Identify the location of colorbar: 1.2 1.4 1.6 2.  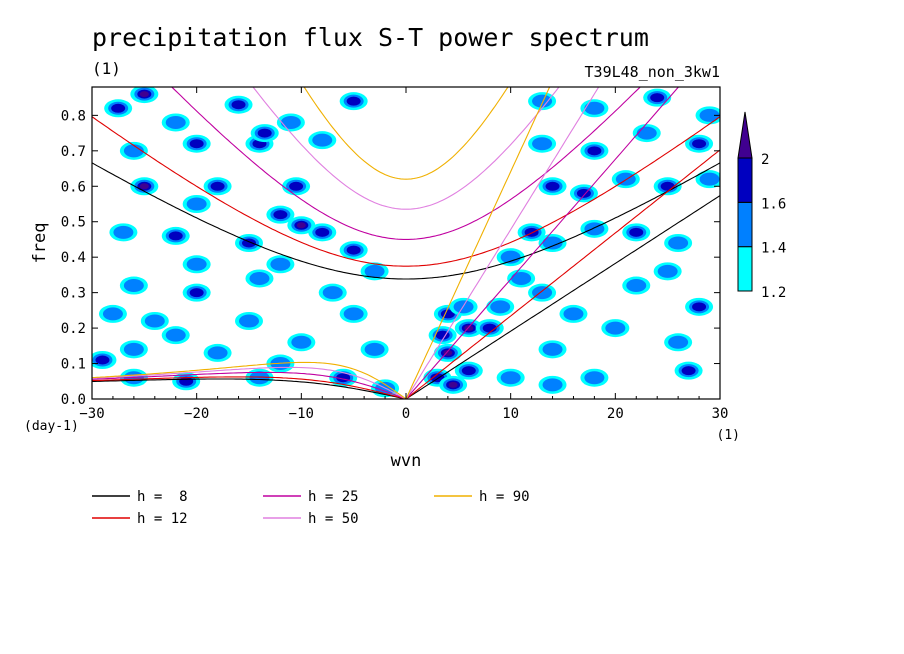
(761, 206).